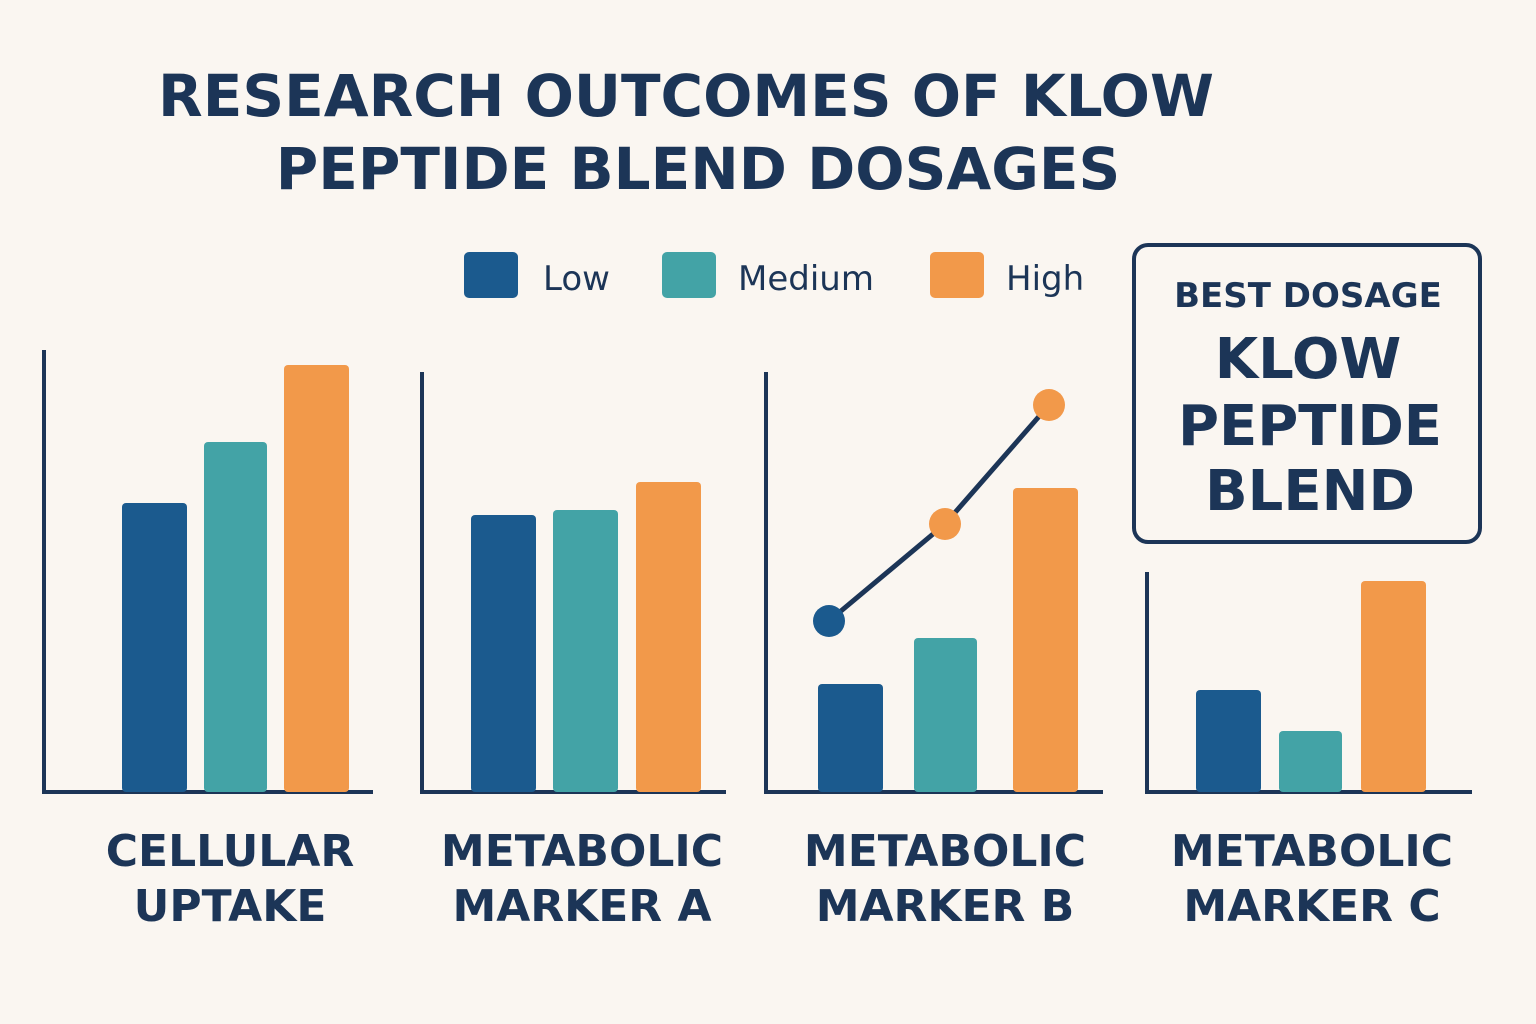 The image size is (1536, 1024). I want to click on panel-label-line-2: UPTAKE, so click(230, 906).